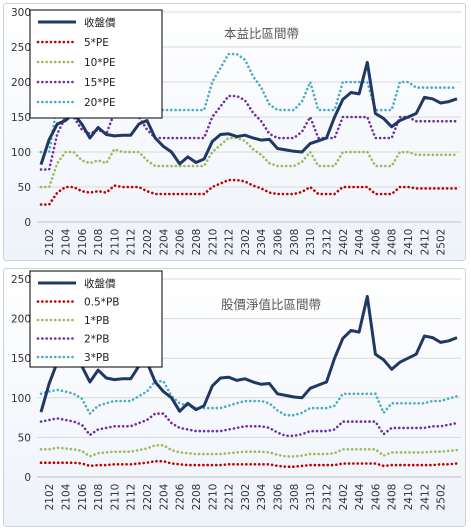 Image resolution: width=471 pixels, height=532 pixels. What do you see at coordinates (101, 303) in the screenshot?
I see `legend-label: 0.5*PB` at bounding box center [101, 303].